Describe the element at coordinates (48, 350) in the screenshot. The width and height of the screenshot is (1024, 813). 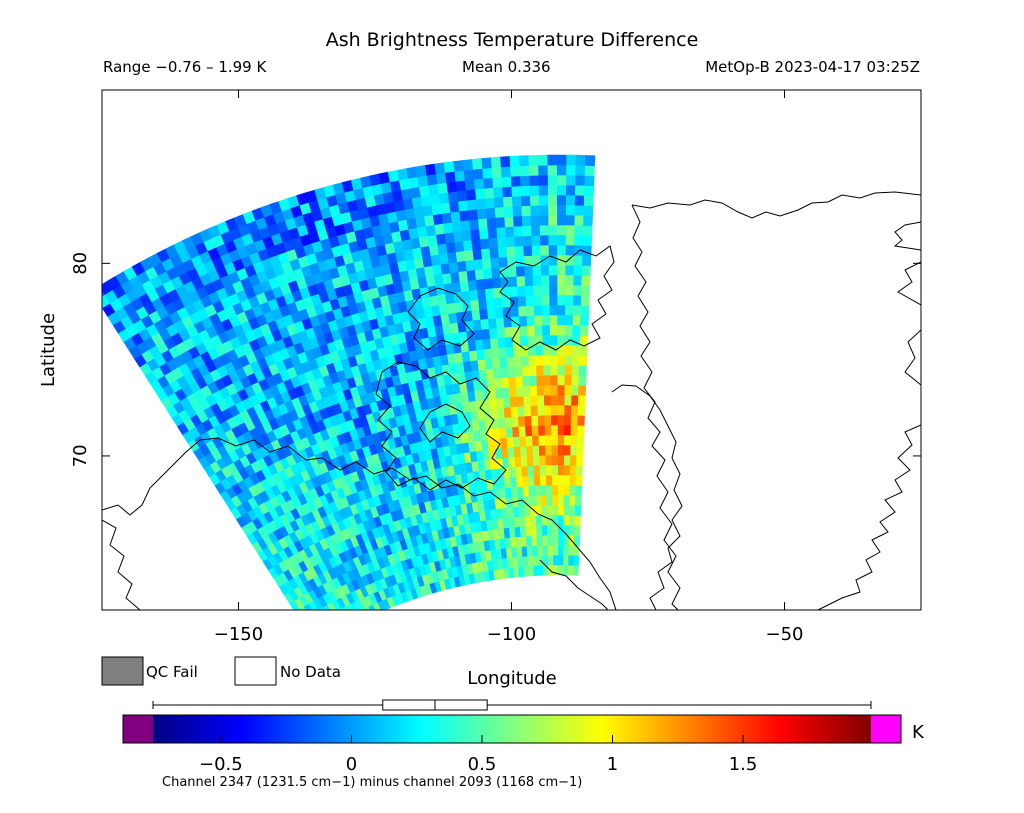
I see `y-axis-label: Latitude` at that location.